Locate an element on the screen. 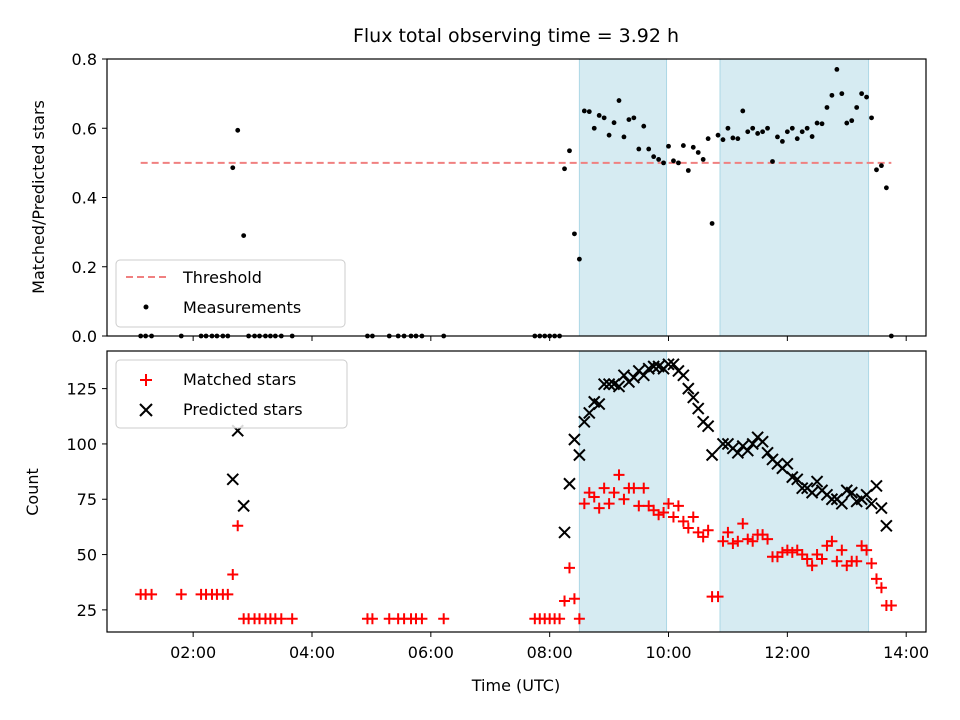  count-y-tick-label: 100 is located at coordinates (81, 444).